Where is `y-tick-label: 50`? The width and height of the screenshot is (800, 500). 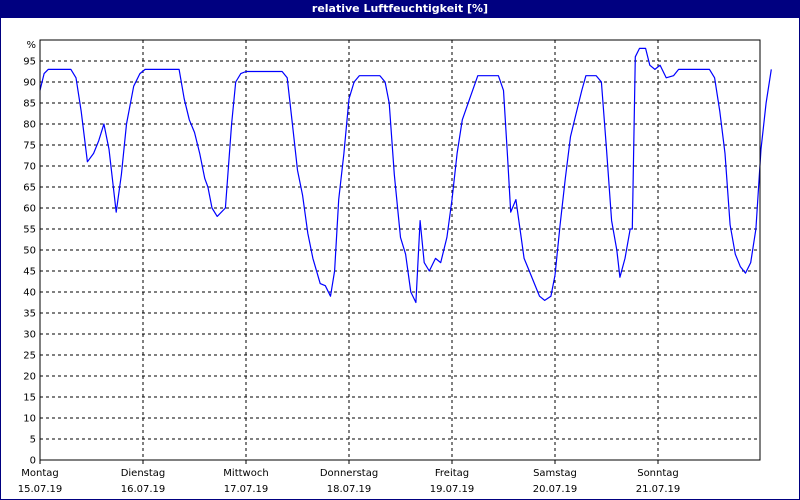 y-tick-label: 50 is located at coordinates (29, 251).